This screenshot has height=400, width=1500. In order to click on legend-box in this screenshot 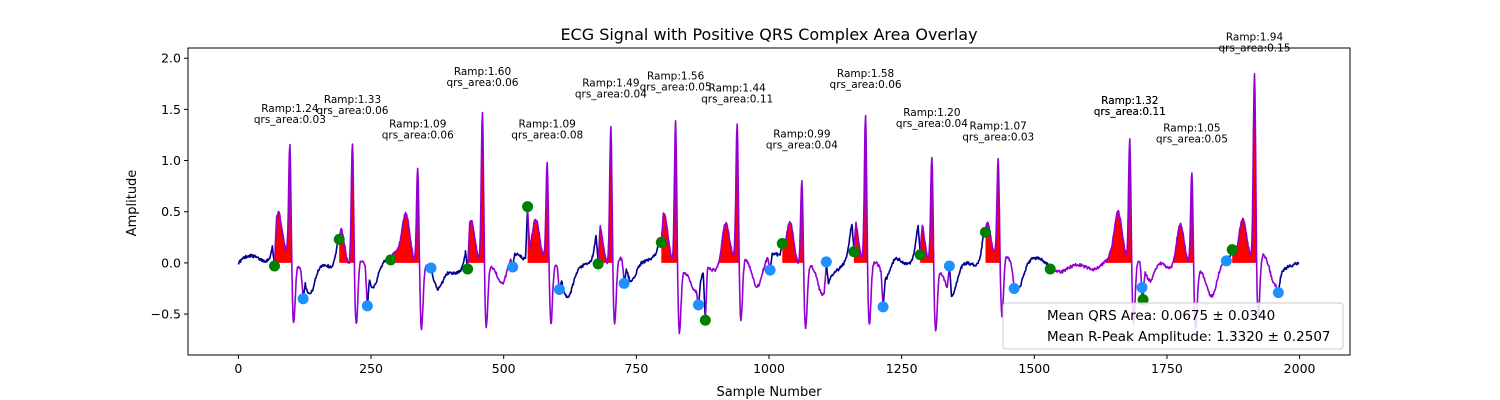, I will do `click(1173, 326)`.